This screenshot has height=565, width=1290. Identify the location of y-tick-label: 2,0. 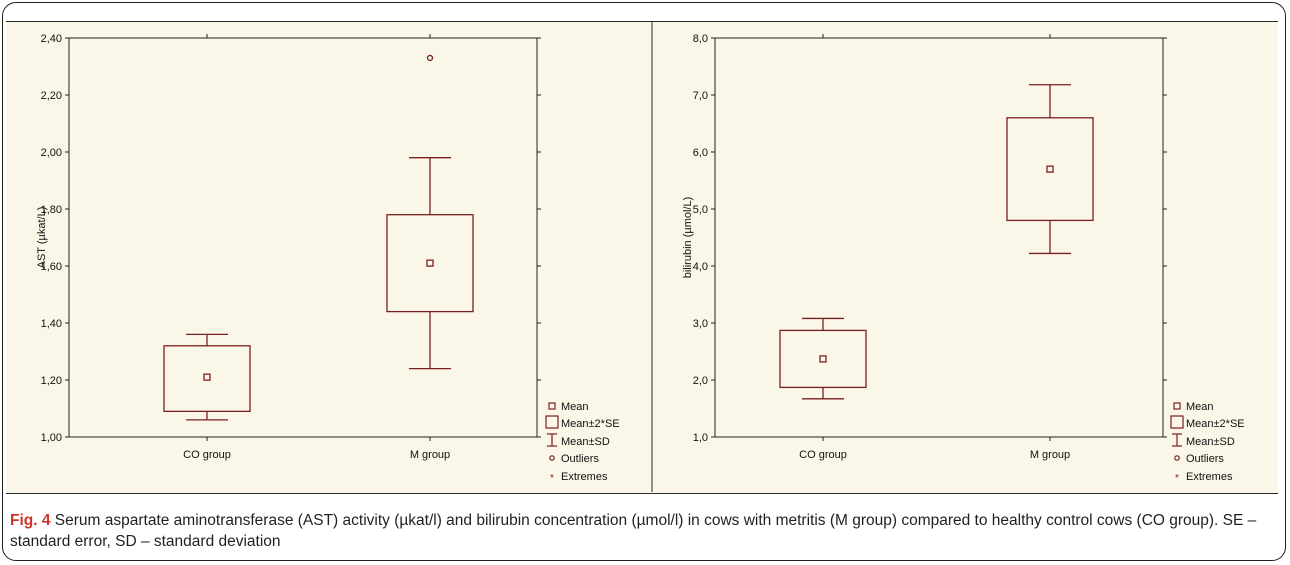
(700, 381).